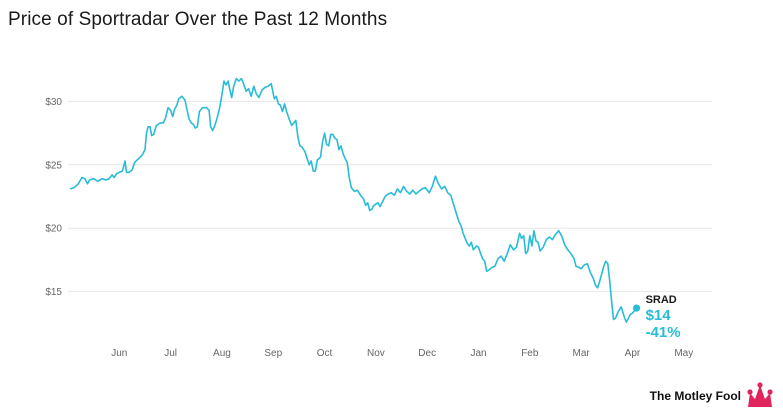 The width and height of the screenshot is (783, 418). Describe the element at coordinates (478, 353) in the screenshot. I see `x-tick-label: Jan` at that location.